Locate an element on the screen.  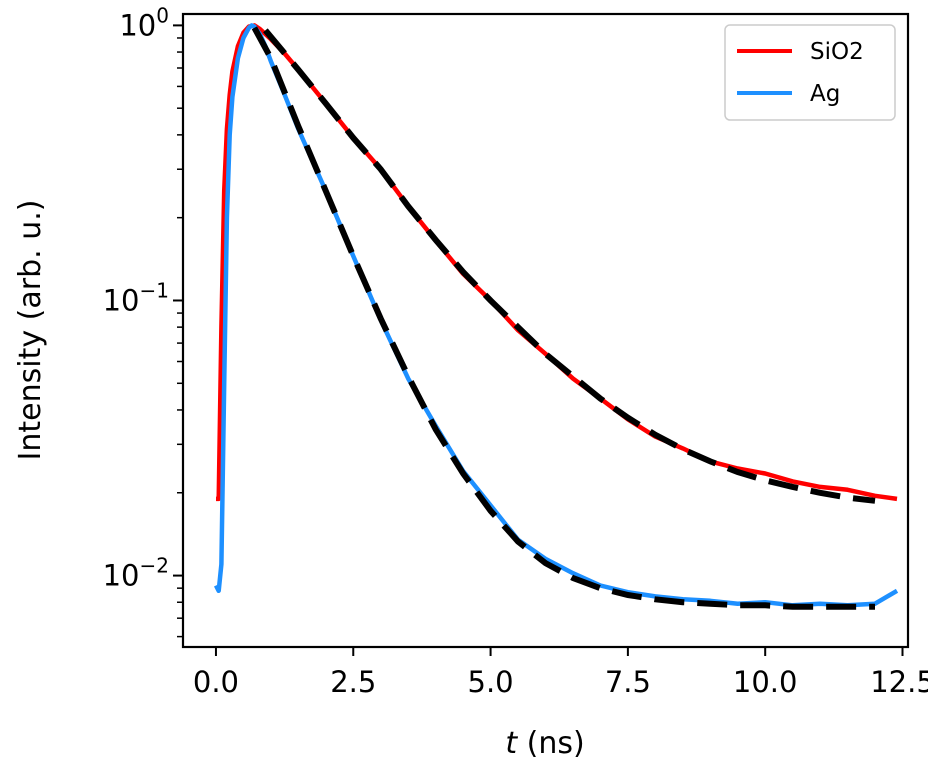
x-tick-label: 10.0 is located at coordinates (765, 682).